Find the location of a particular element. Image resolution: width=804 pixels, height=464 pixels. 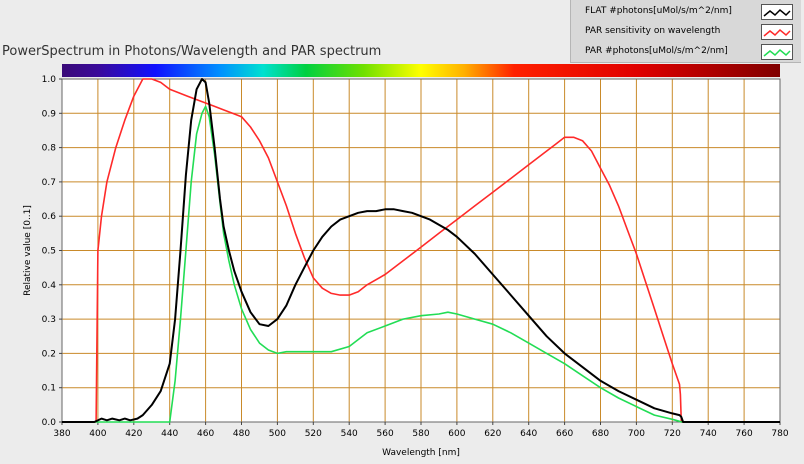

legend-item-par-sensitivity: PAR sensitivity on wavelength is located at coordinates (686, 32).